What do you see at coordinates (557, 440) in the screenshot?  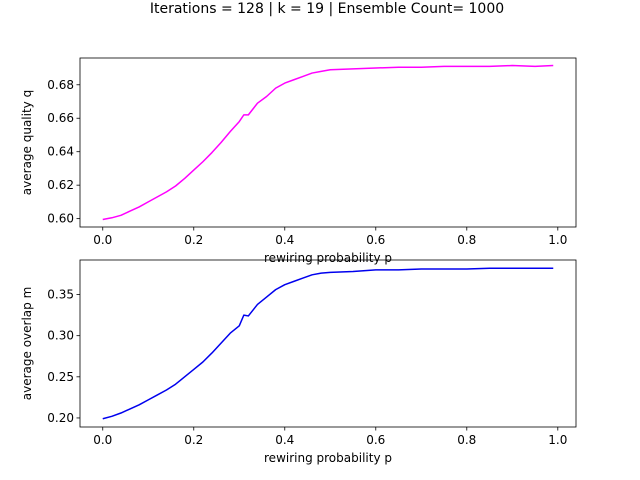 I see `overlap-x-tick-label: 1.0` at bounding box center [557, 440].